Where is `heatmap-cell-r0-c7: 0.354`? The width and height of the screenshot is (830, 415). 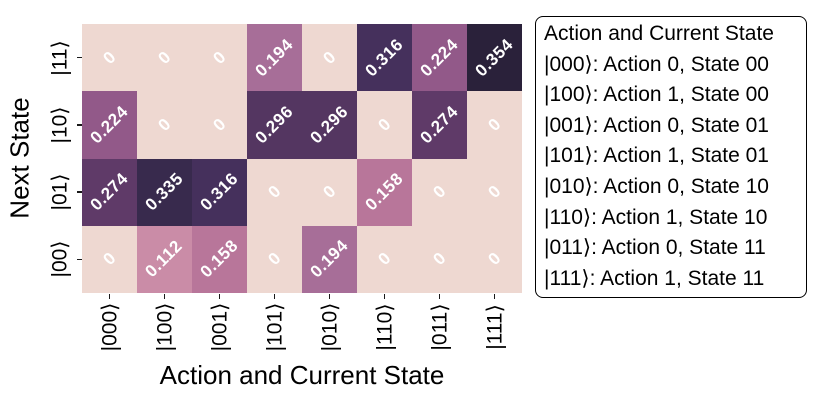
heatmap-cell-r0-c7: 0.354 is located at coordinates (494, 58).